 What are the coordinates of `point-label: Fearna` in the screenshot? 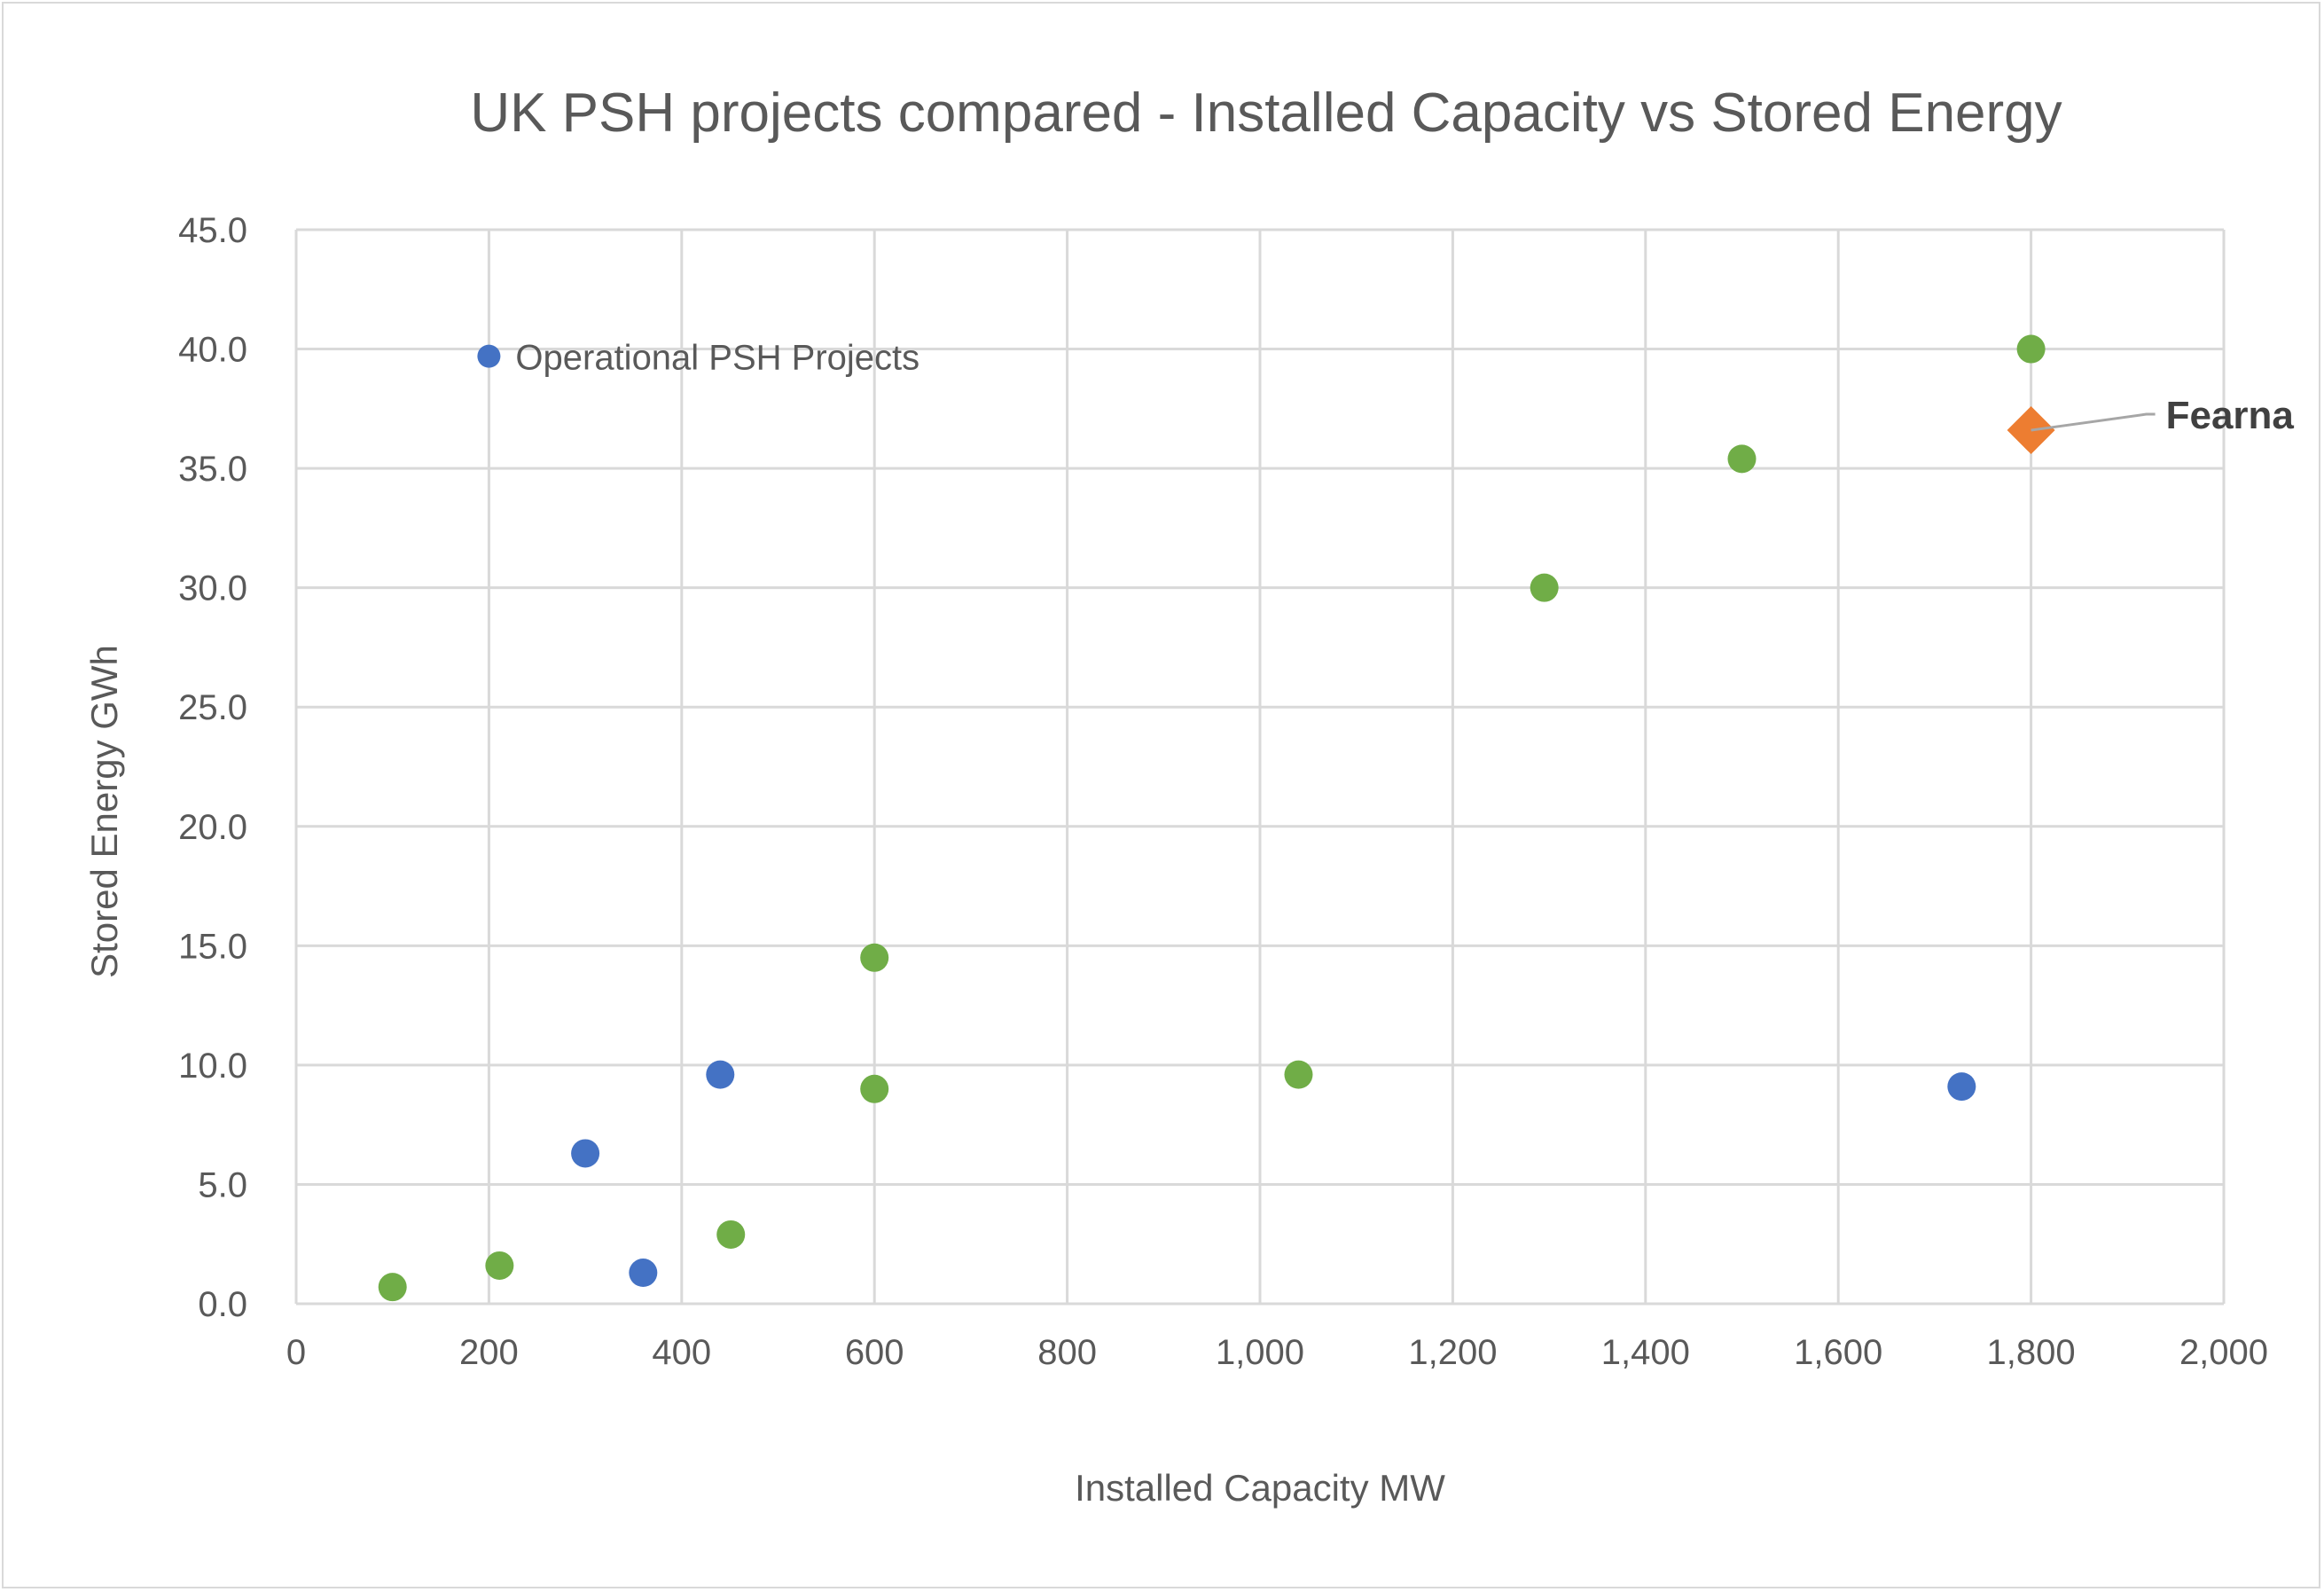 It's located at (2230, 415).